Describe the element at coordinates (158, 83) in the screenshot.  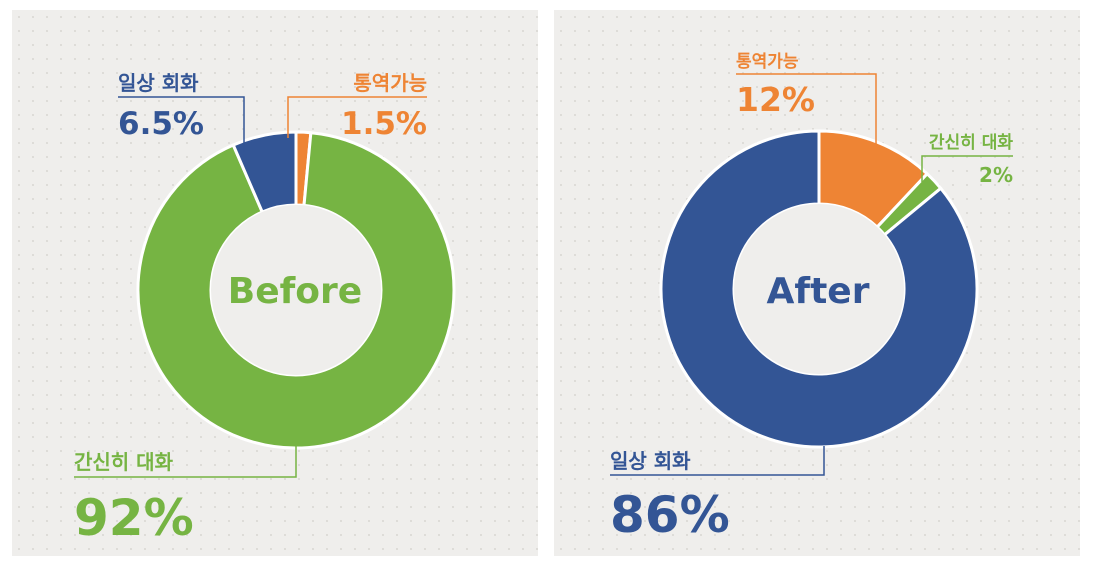
I see `before-daily-label: 일상 회화` at that location.